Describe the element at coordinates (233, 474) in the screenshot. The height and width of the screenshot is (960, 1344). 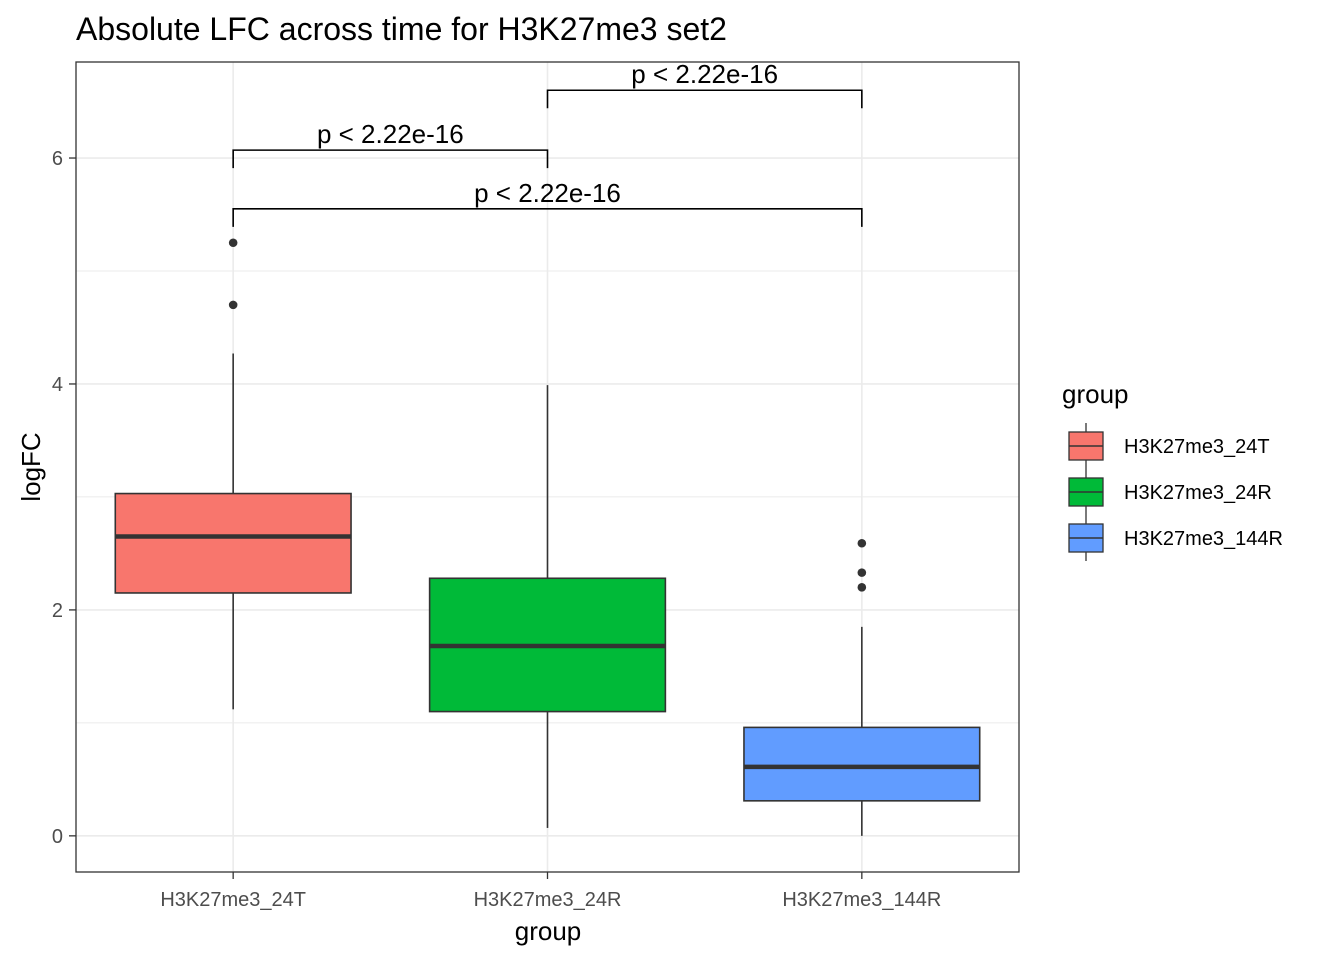
I see `box-H3K27me3_24T` at that location.